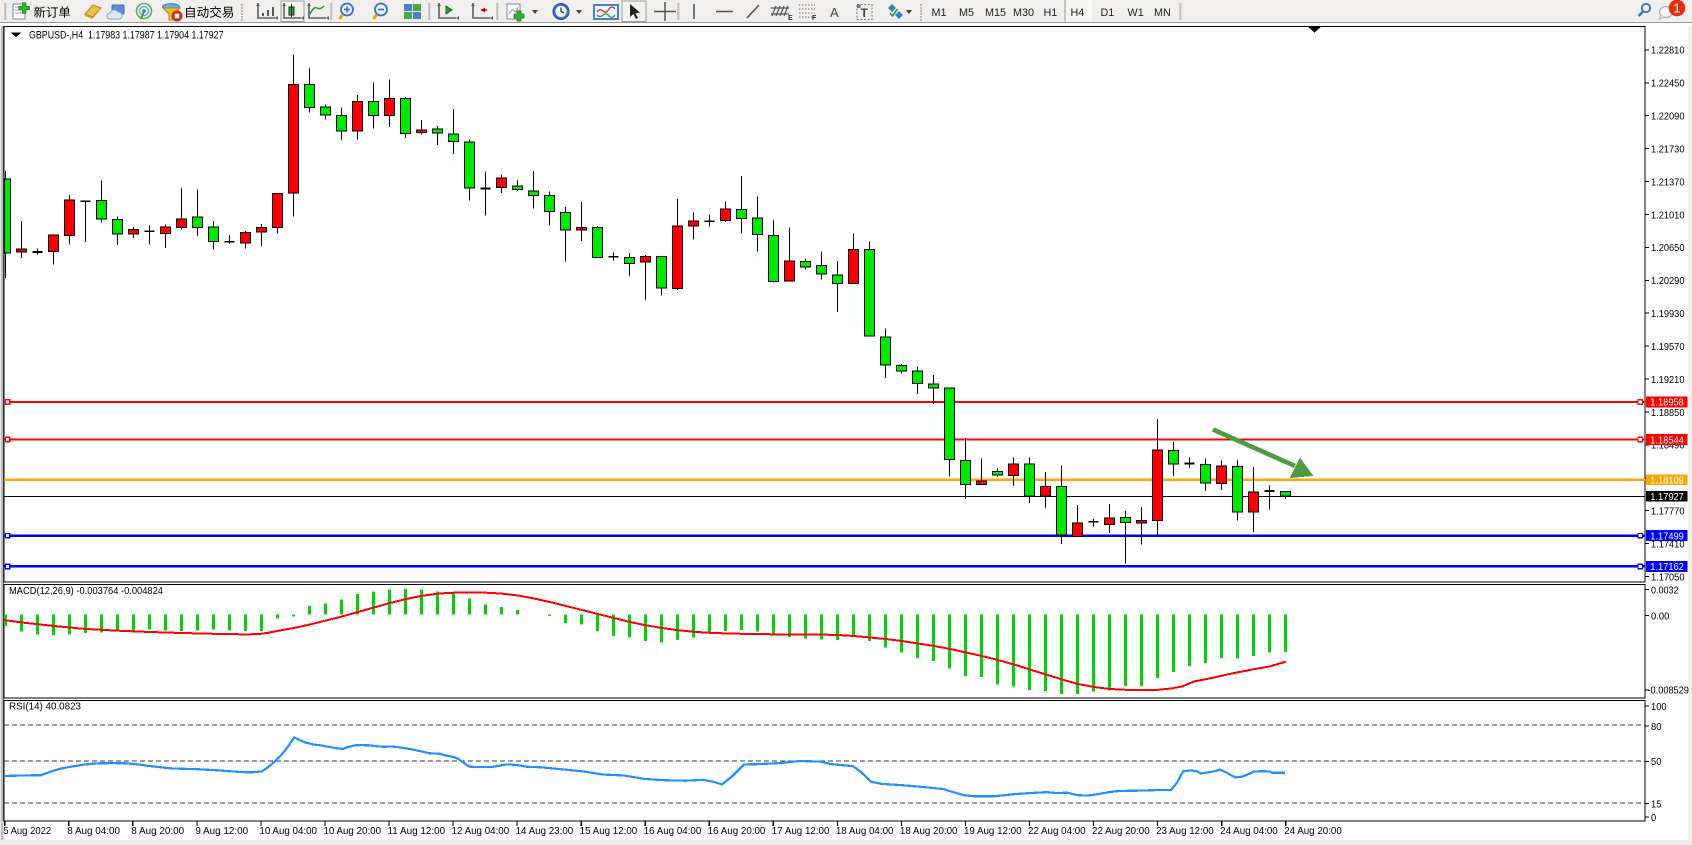 The image size is (1692, 845). What do you see at coordinates (1668, 149) in the screenshot?
I see `svg-text: 1.21730` at bounding box center [1668, 149].